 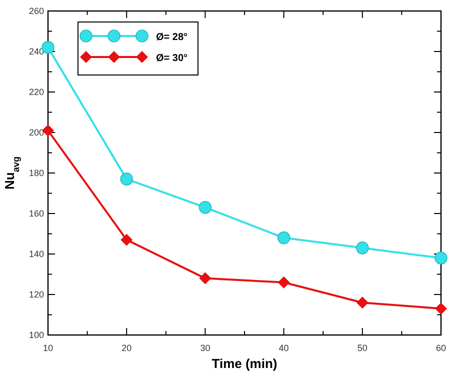 I want to click on y-tick-label: 140, so click(x=36, y=254).